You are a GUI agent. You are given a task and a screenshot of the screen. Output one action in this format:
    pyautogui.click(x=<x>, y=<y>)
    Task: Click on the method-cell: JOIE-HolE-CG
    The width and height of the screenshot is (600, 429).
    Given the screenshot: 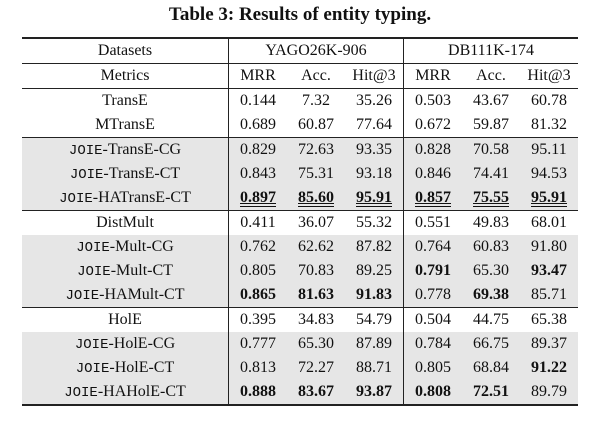 What is the action you would take?
    pyautogui.click(x=125, y=344)
    